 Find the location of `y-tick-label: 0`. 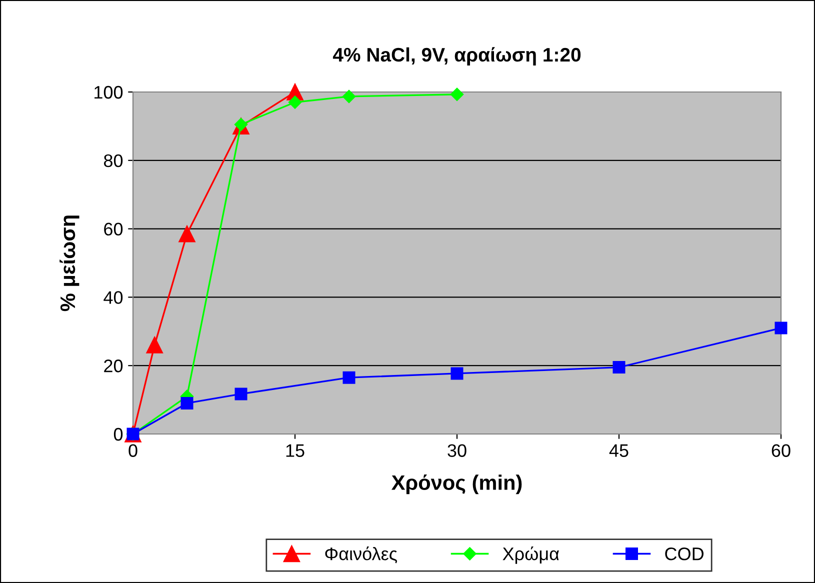

y-tick-label: 0 is located at coordinates (118, 434).